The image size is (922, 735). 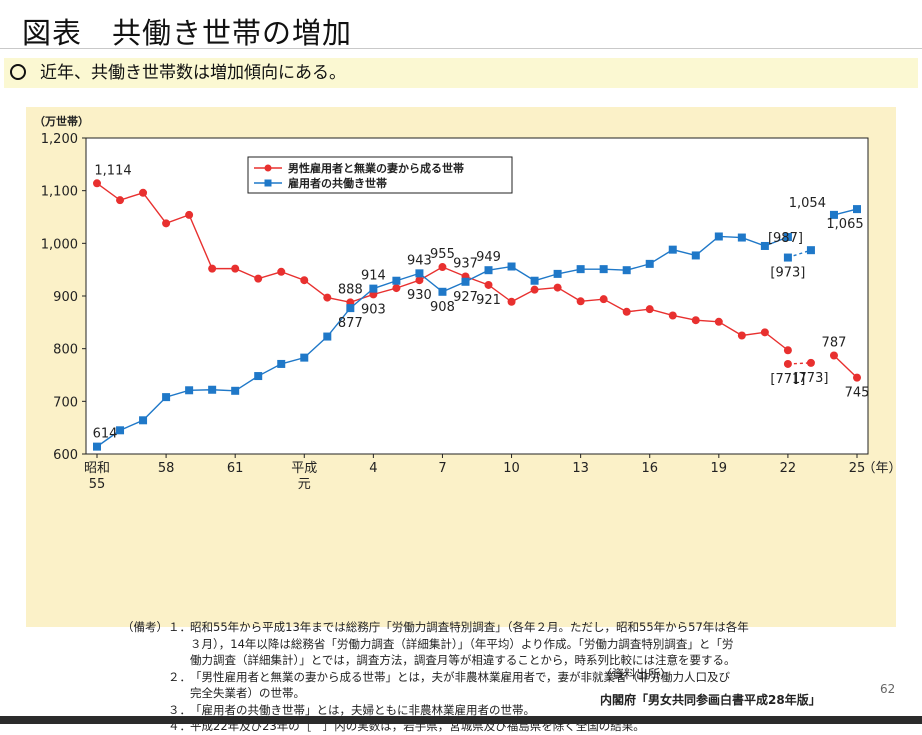 I want to click on x-tick-label: 4, so click(x=373, y=468).